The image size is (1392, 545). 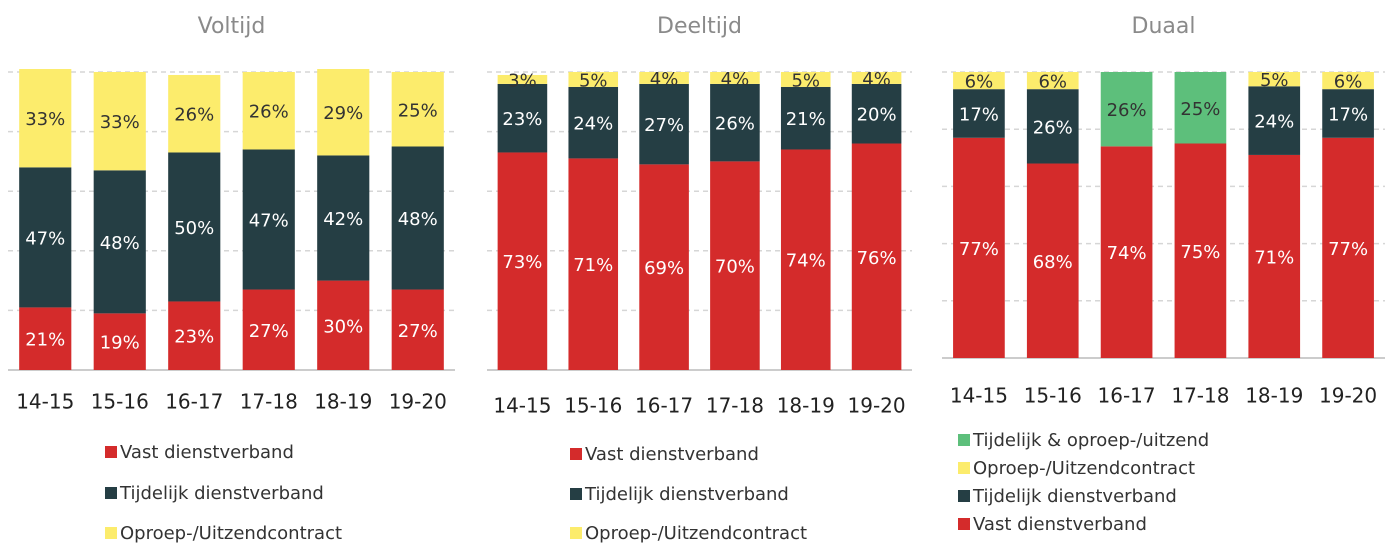 I want to click on data-label: 3%, so click(x=522, y=80).